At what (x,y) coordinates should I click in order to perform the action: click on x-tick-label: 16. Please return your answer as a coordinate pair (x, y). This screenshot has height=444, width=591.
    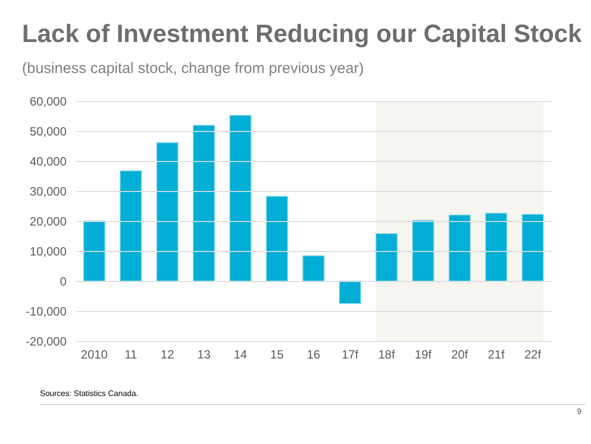
    Looking at the image, I should click on (313, 355).